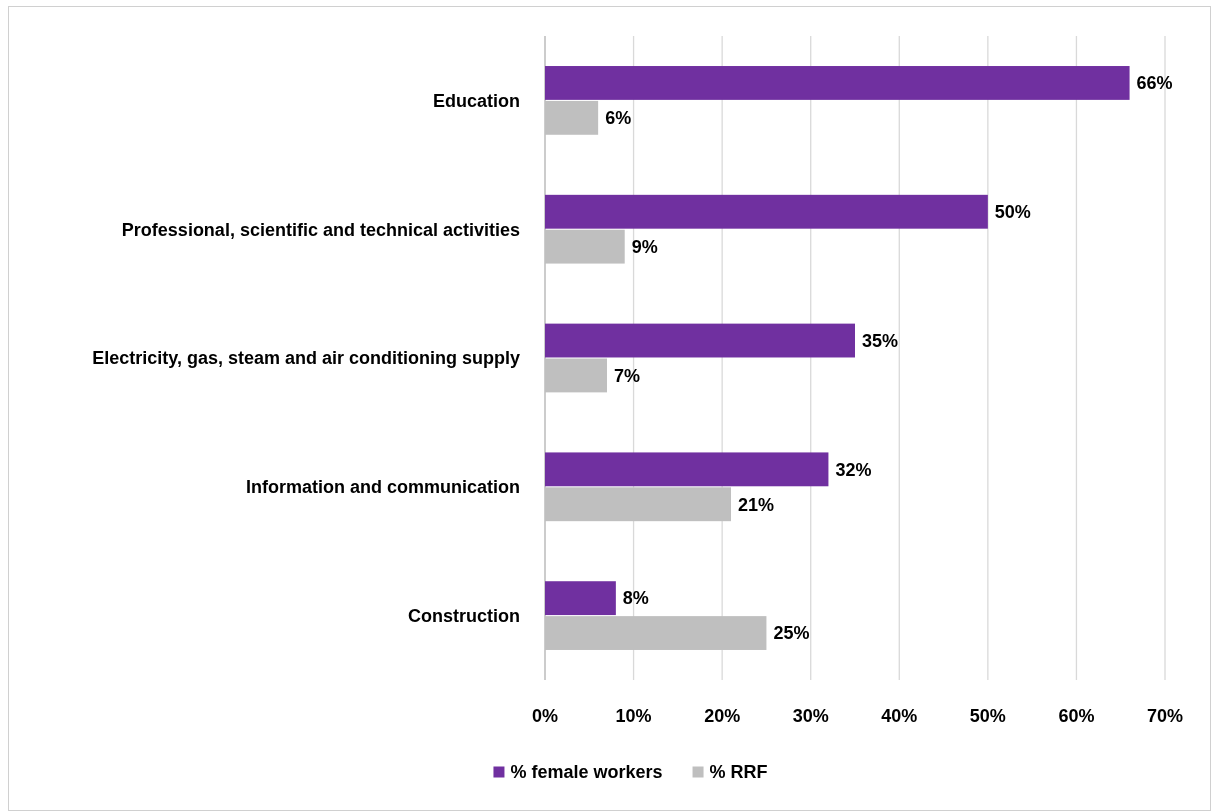 The width and height of the screenshot is (1211, 812). I want to click on x-tick-label: 10%, so click(633, 716).